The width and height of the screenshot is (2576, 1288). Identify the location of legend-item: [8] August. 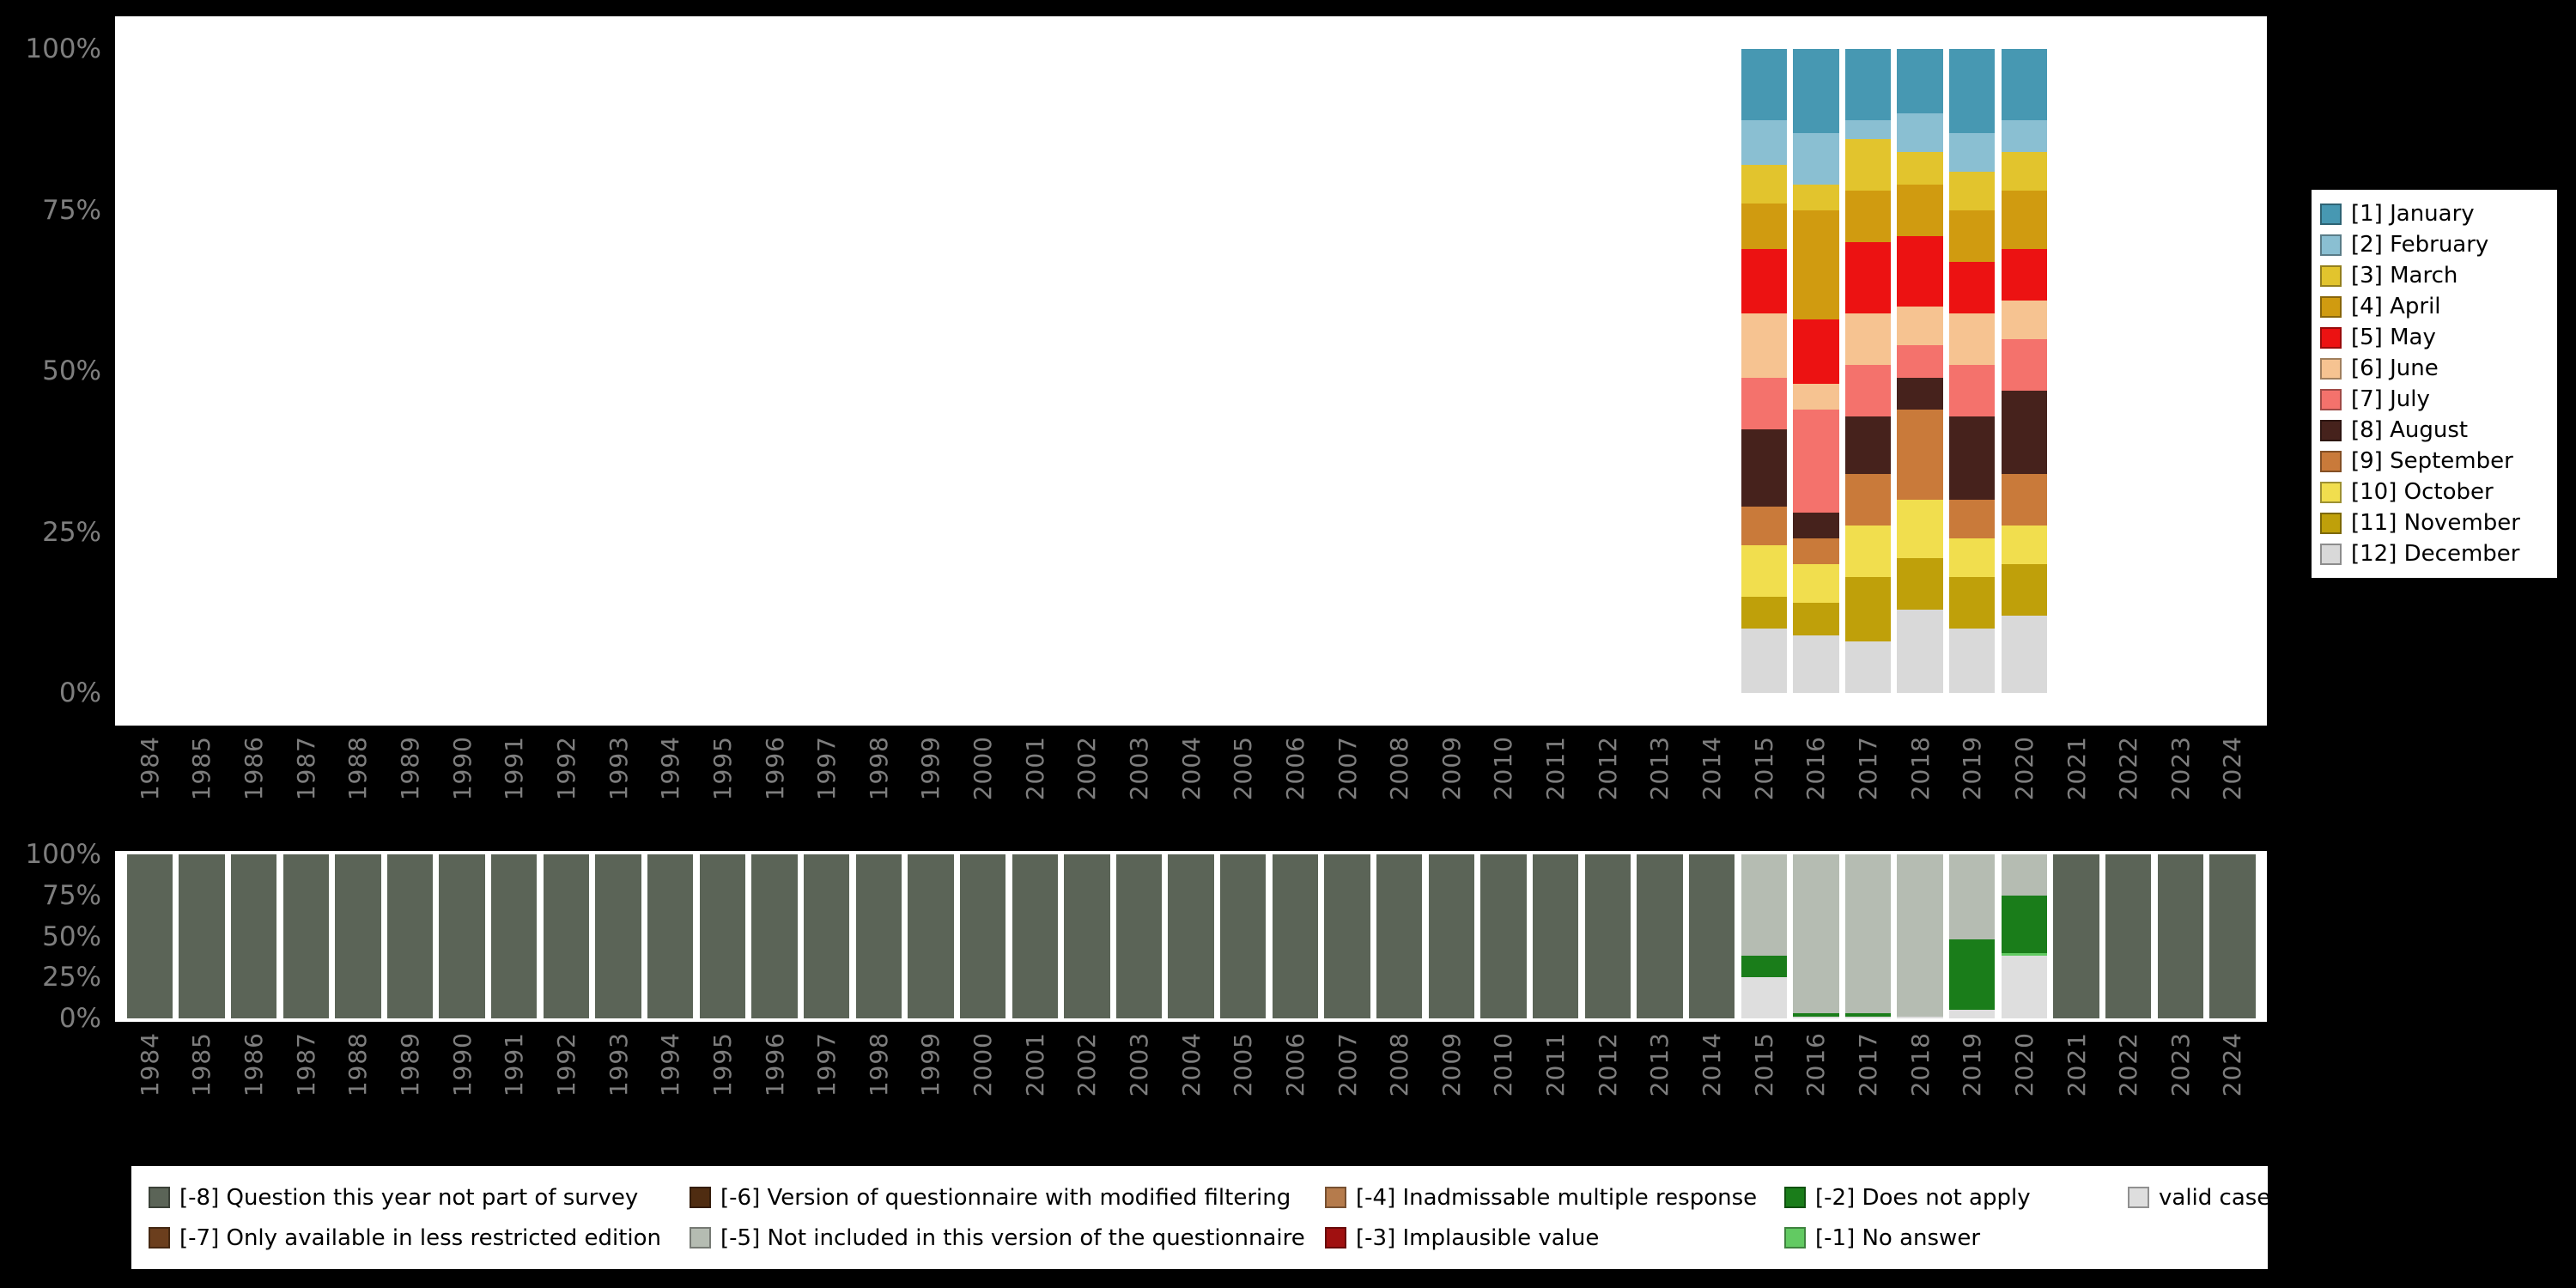
(2434, 430).